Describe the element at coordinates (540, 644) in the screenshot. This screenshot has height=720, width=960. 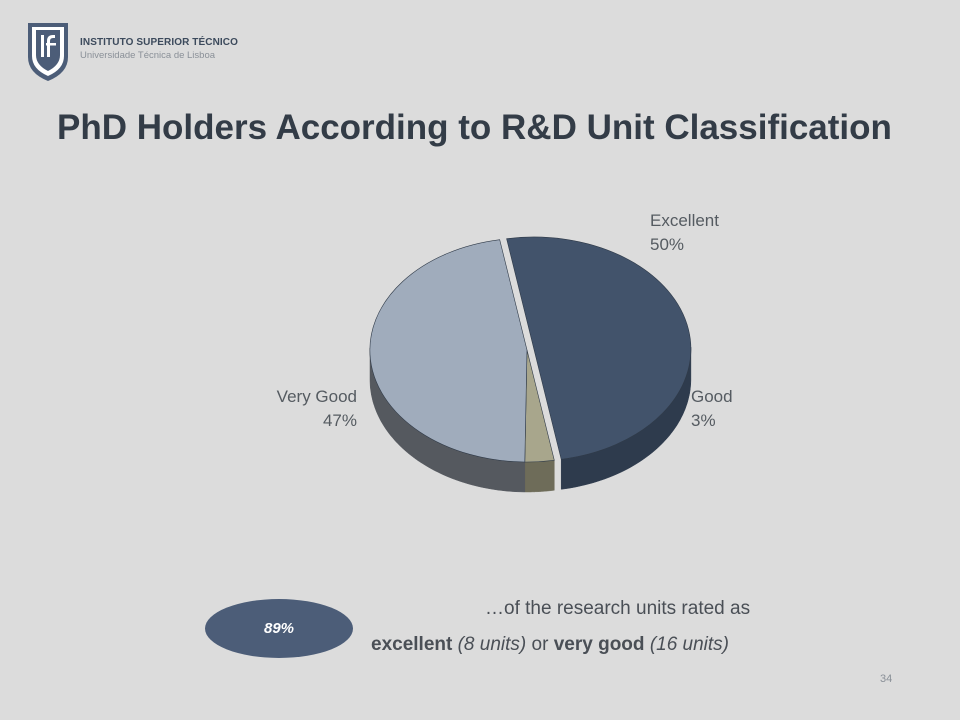
I see `summary-or: or` at that location.